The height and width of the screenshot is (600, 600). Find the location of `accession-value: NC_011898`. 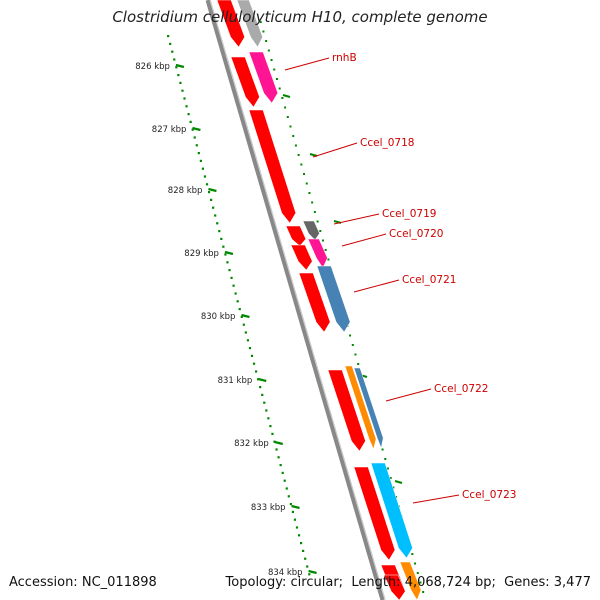

accession-value: NC_011898 is located at coordinates (119, 582).